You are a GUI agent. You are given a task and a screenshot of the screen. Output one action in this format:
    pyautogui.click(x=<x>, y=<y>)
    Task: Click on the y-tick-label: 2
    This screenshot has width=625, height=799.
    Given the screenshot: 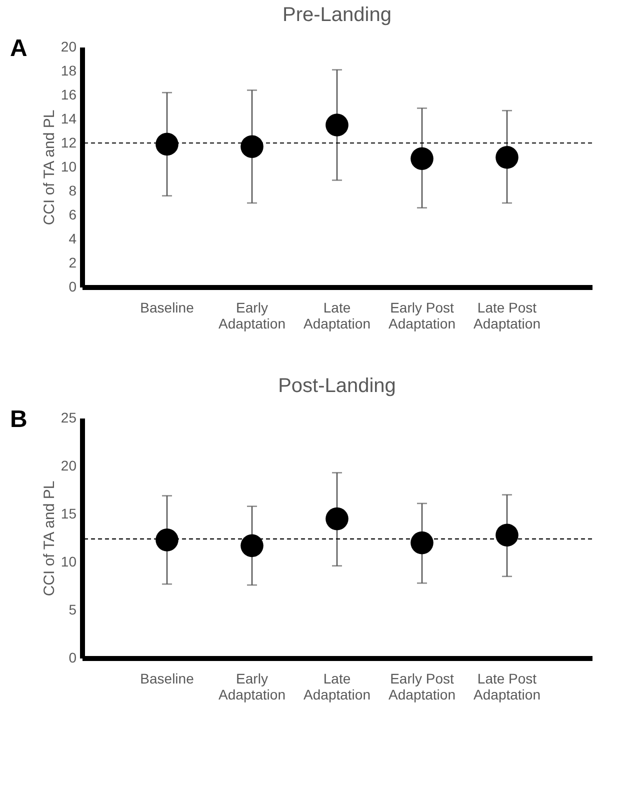 What is the action you would take?
    pyautogui.click(x=72, y=262)
    